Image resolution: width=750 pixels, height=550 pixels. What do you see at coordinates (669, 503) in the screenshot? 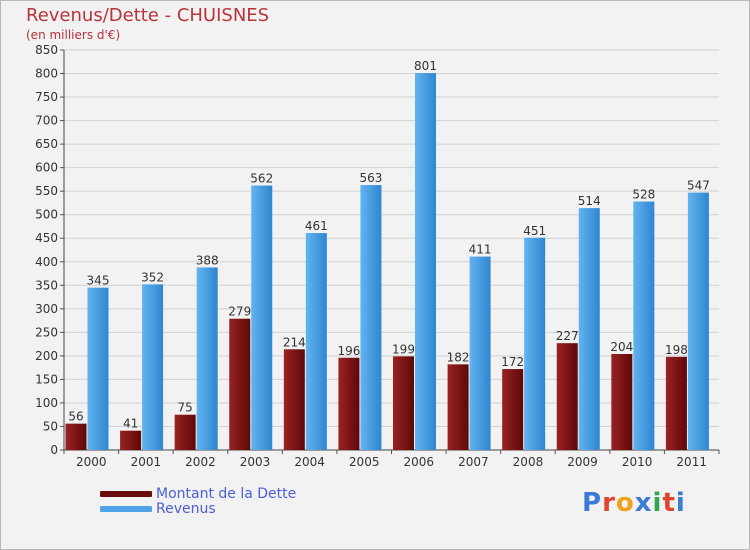
I see `logo-letter: t` at bounding box center [669, 503].